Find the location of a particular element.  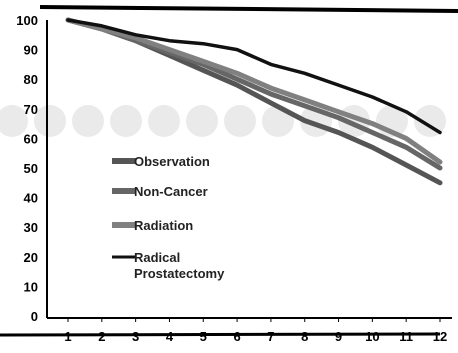

y-tick-label: 100 is located at coordinates (27, 20).